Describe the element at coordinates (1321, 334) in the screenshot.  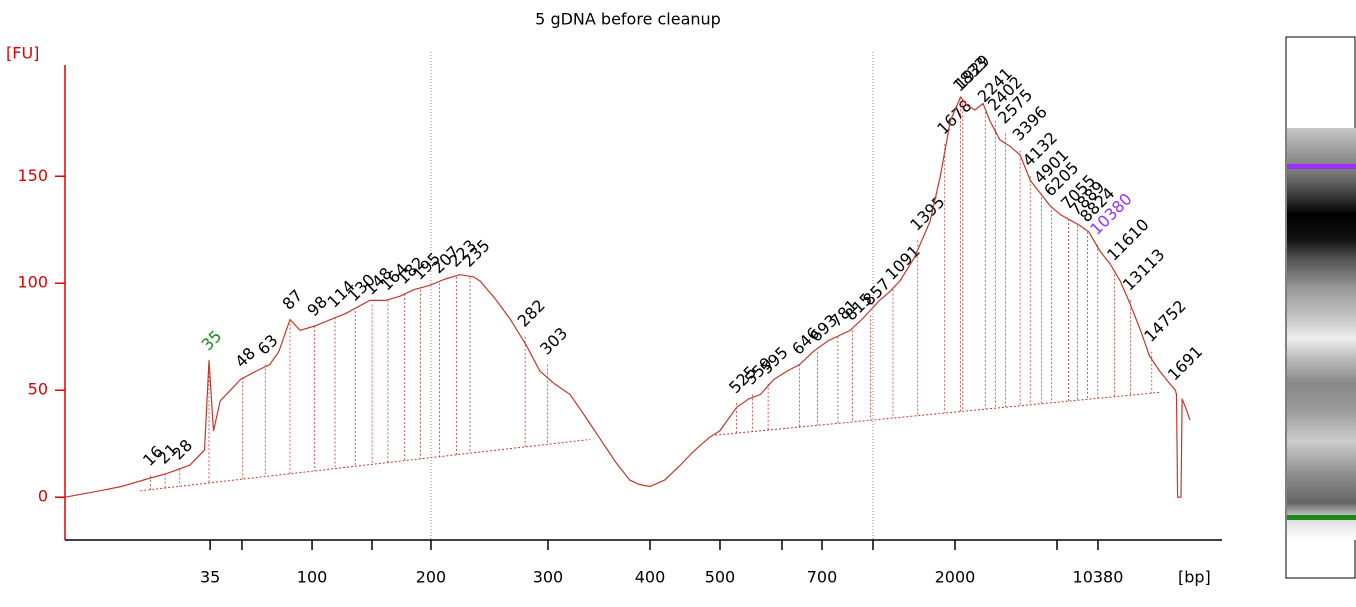
I see `gel-image` at that location.